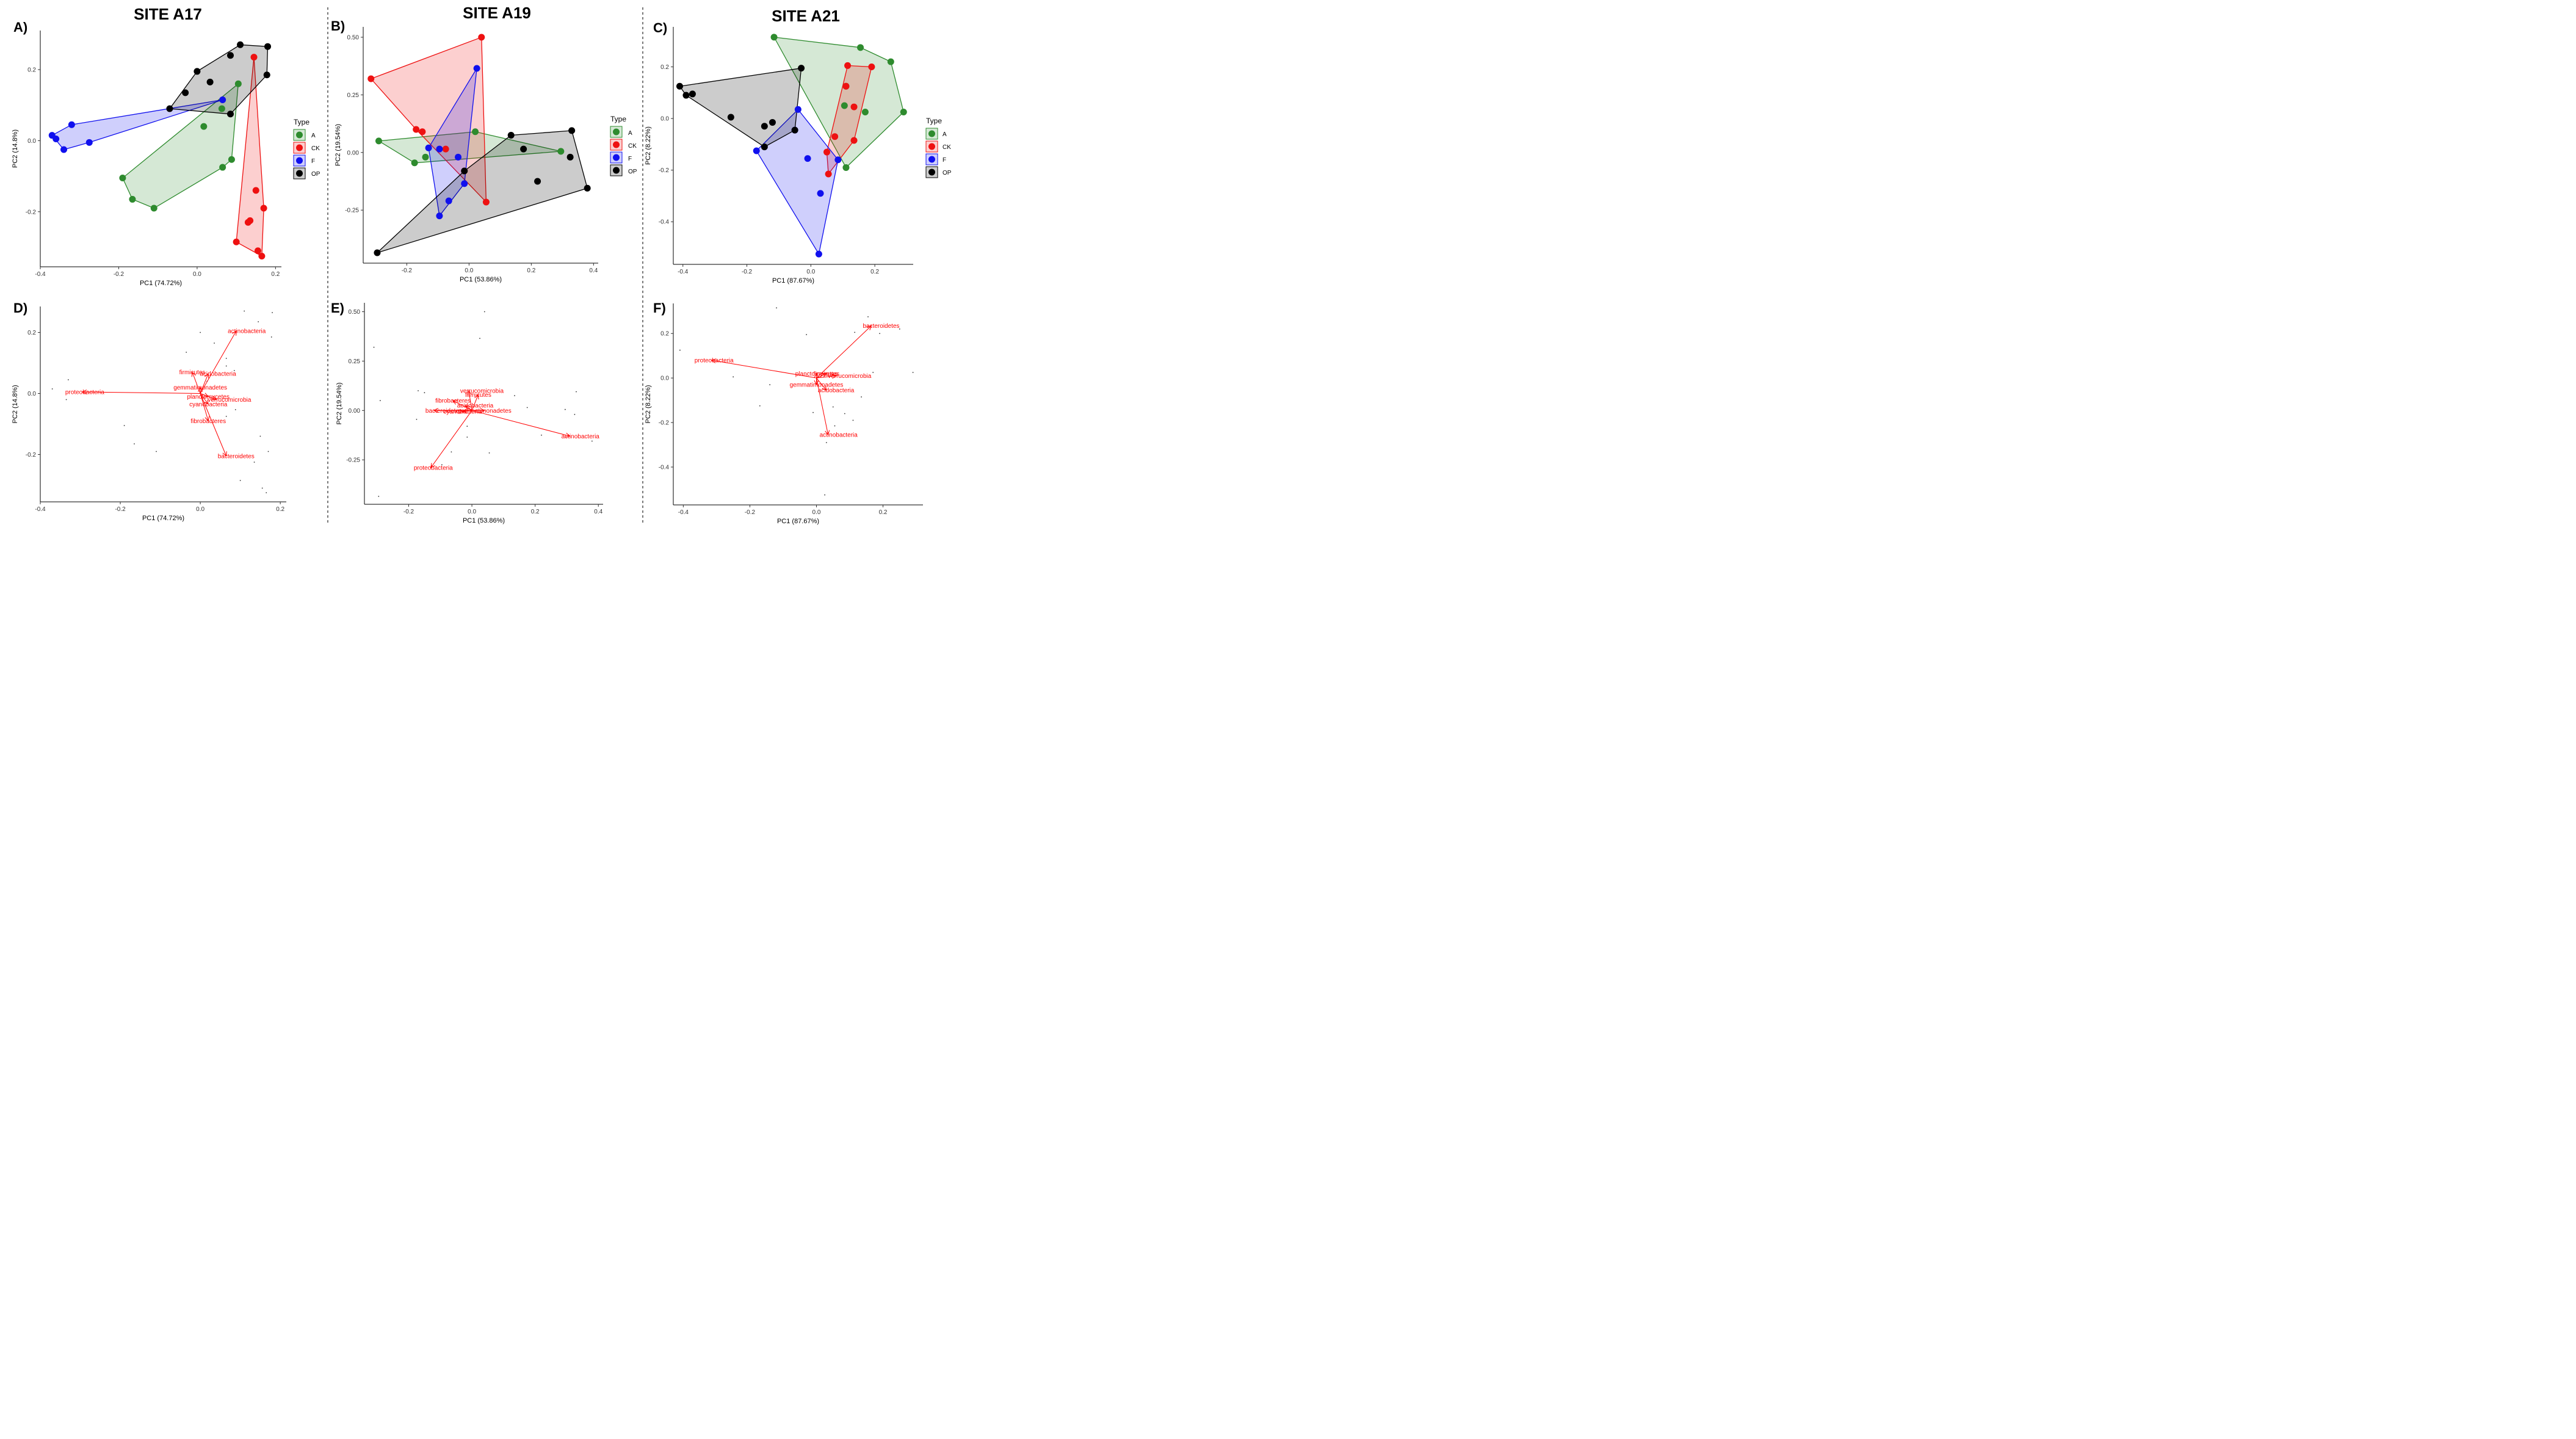 Image resolution: width=2576 pixels, height=1439 pixels. Describe the element at coordinates (946, 147) in the screenshot. I see `legend-label: CK` at that location.